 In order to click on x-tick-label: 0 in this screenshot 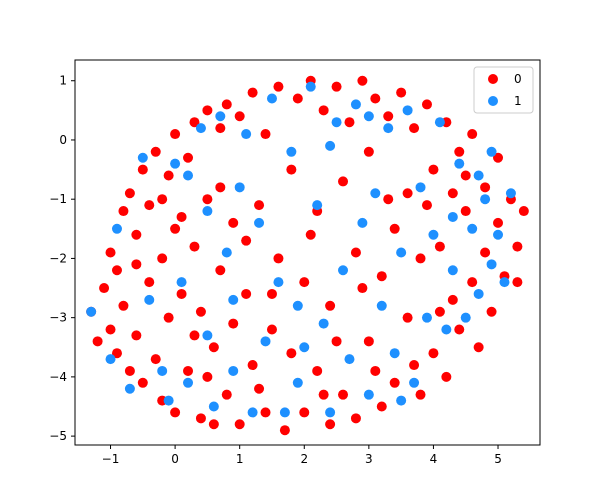, I will do `click(175, 459)`.